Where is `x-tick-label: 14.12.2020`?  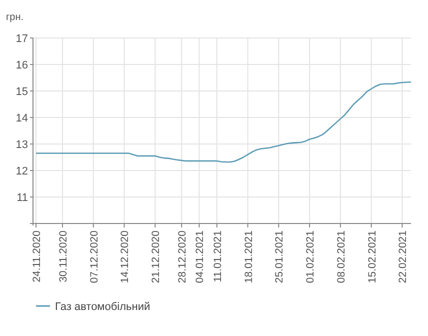
x-tick-label: 14.12.2020 is located at coordinates (125, 257).